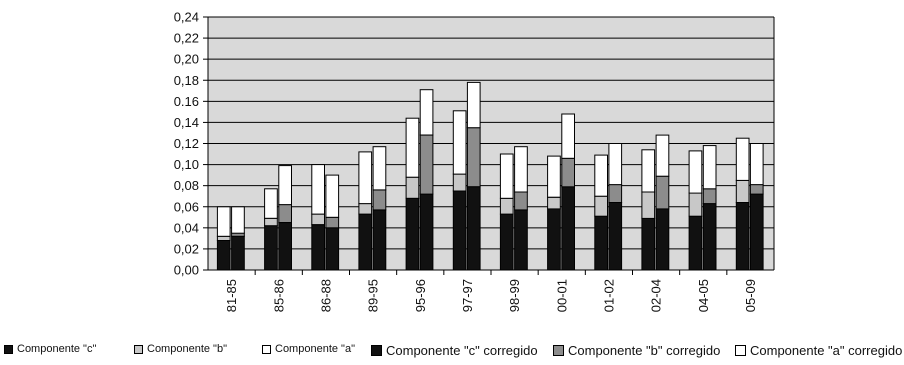  Describe the element at coordinates (373, 295) in the screenshot. I see `x-tick-label: 89-95` at that location.